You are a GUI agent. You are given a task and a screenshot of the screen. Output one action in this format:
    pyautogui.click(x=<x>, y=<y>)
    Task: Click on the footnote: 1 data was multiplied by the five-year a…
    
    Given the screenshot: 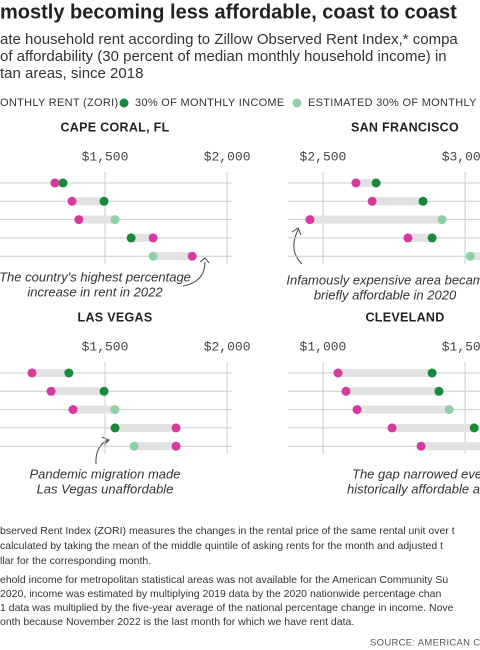 What is the action you would take?
    pyautogui.click(x=227, y=608)
    